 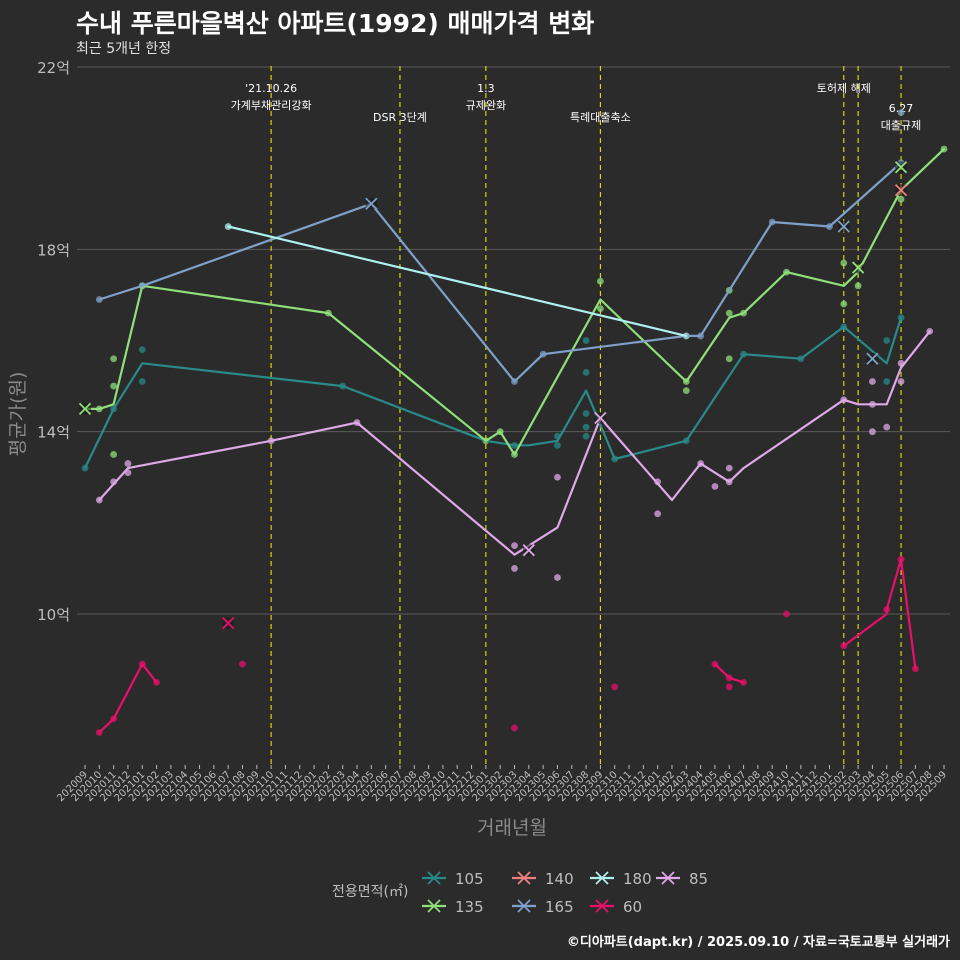 I want to click on y-tick-label: 10억, so click(x=53, y=615).